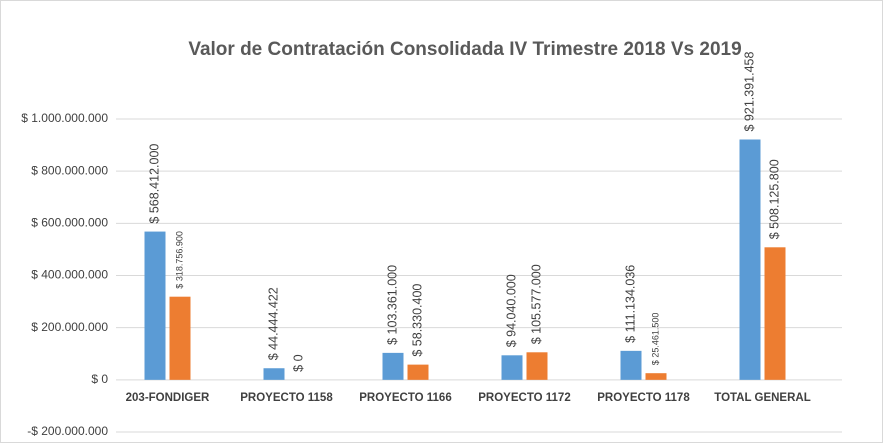  Describe the element at coordinates (168, 398) in the screenshot. I see `x-tick-label: 203-FONDIGER` at that location.